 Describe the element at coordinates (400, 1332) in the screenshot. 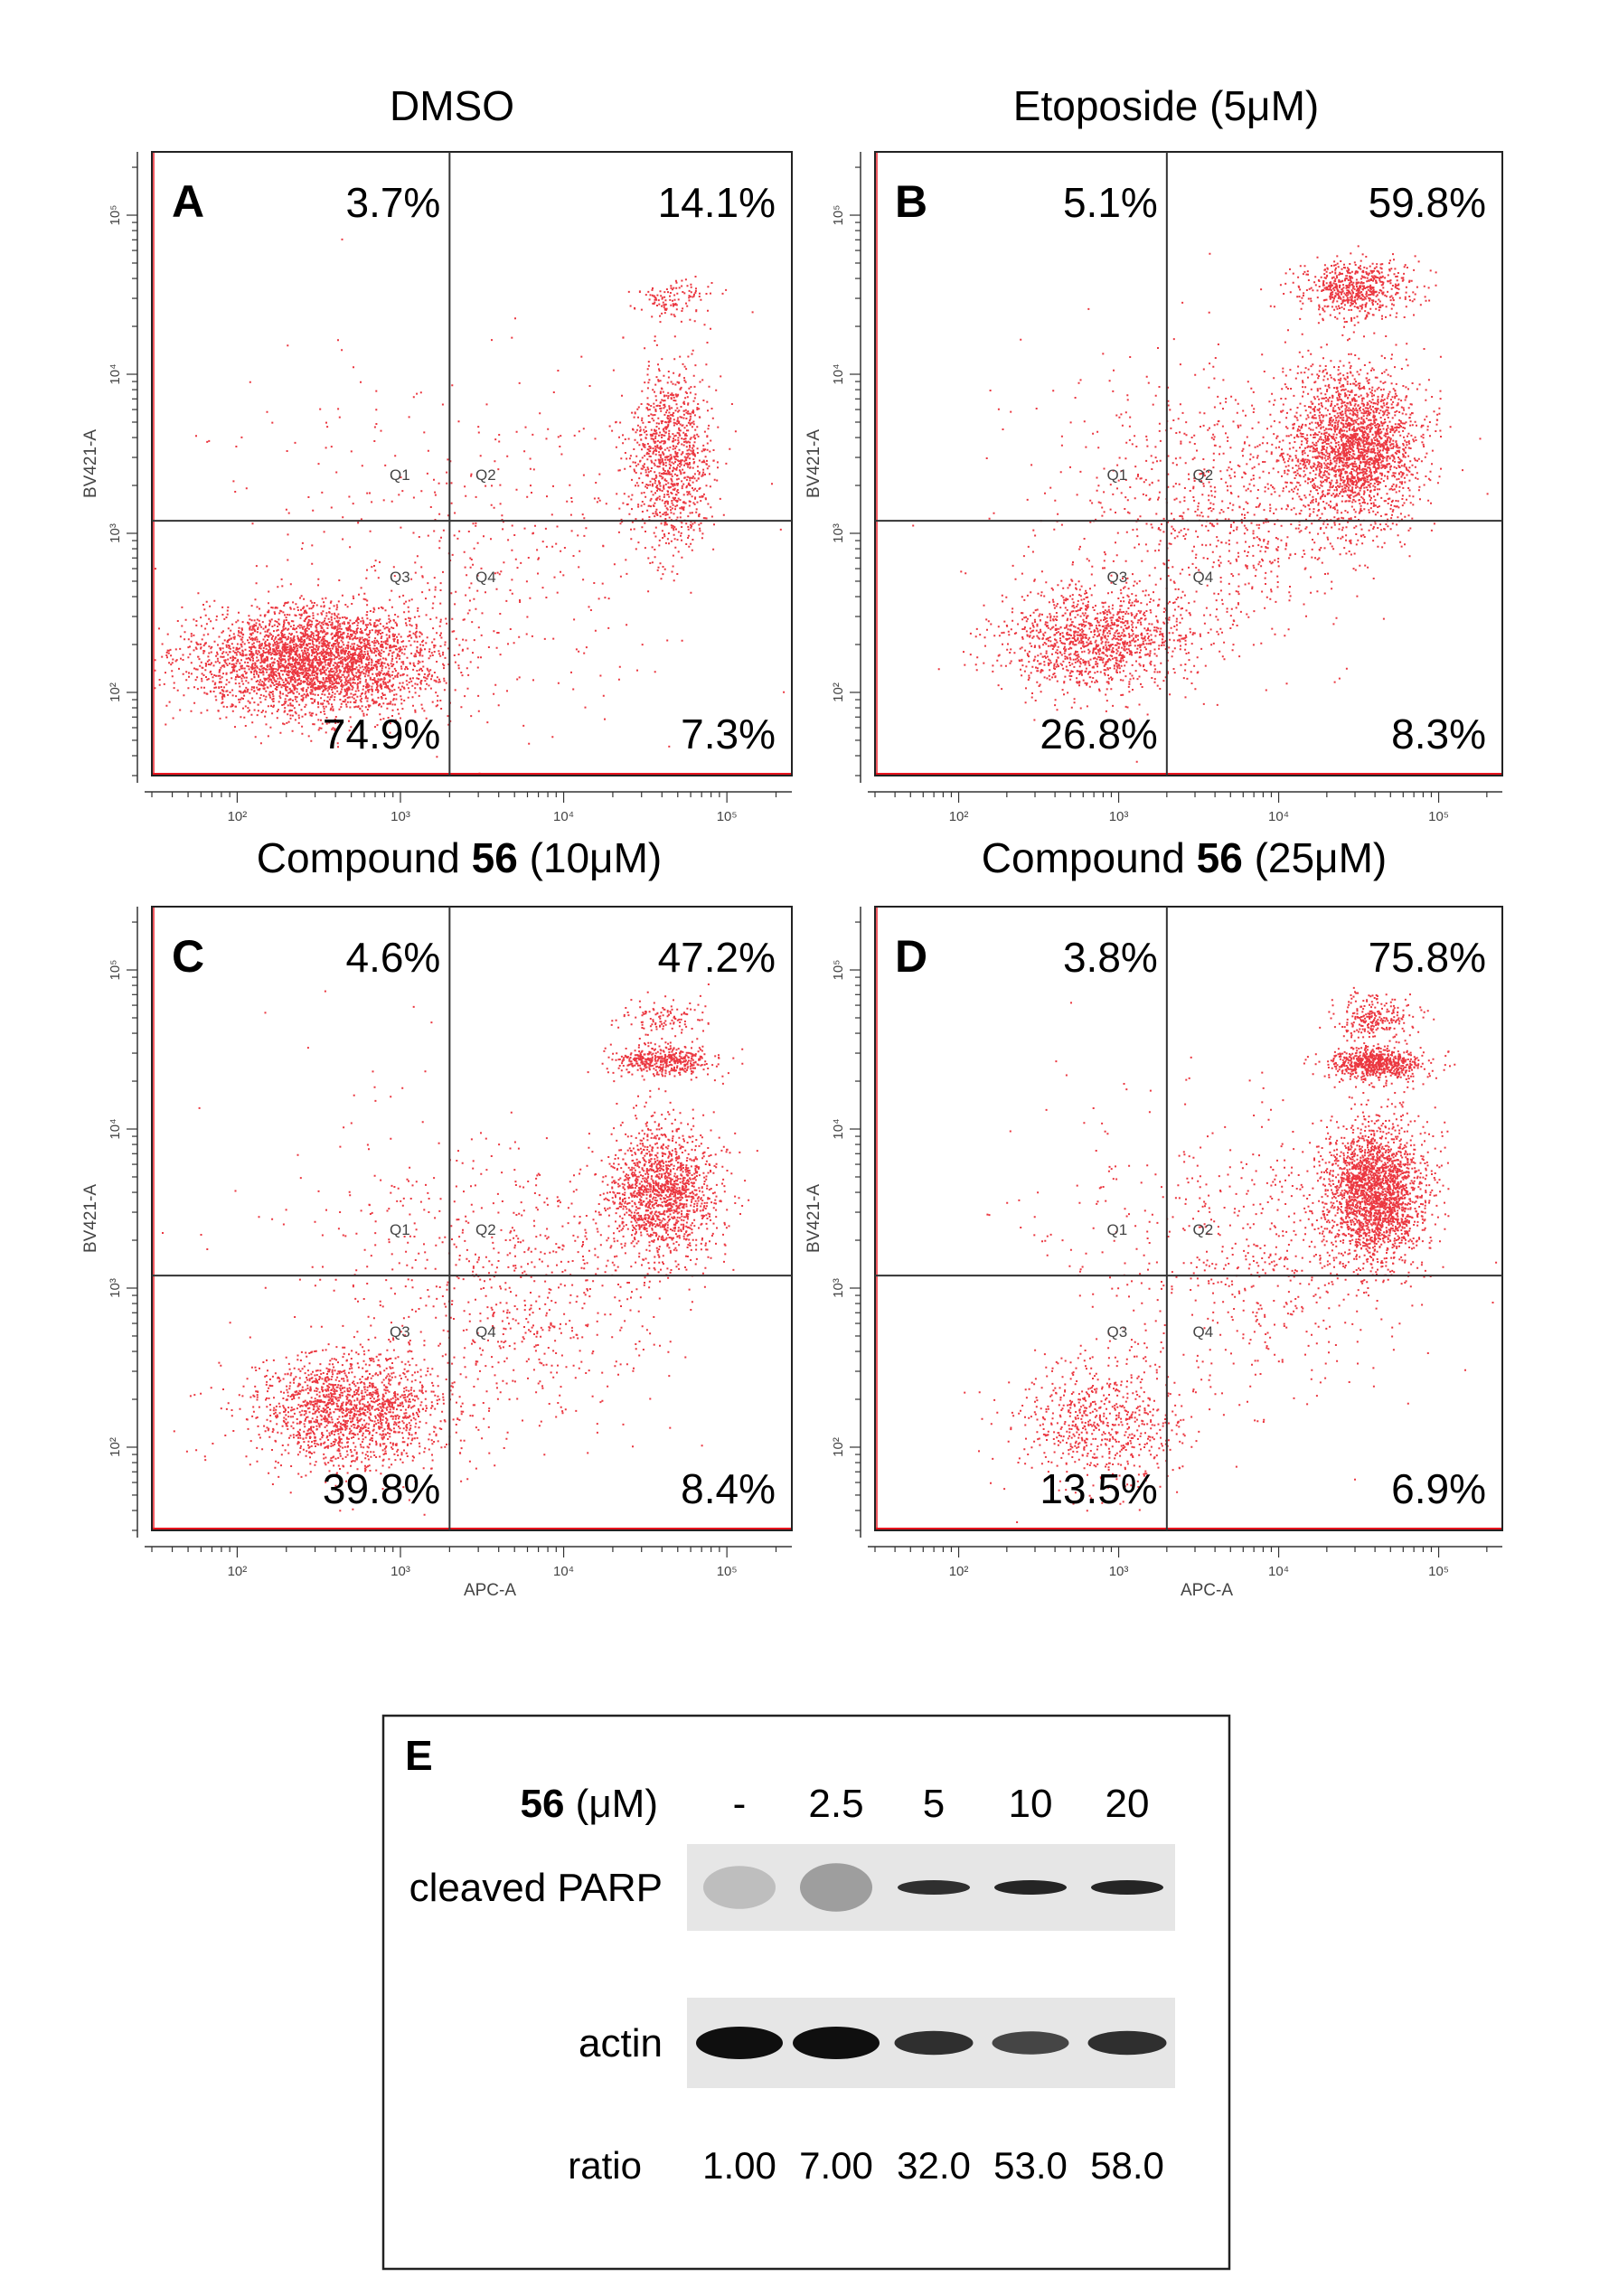

I see `quadrant-name: Q3` at that location.